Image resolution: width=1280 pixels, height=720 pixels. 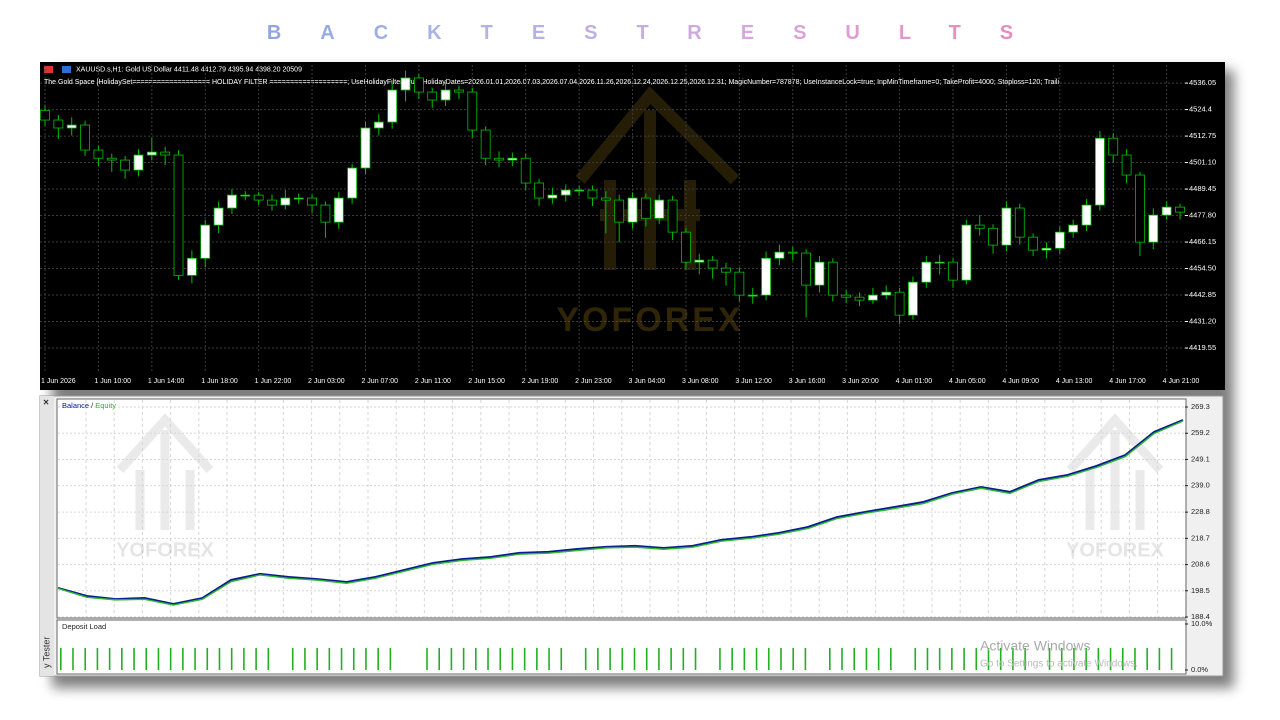 I want to click on y-tick-label: 228.8, so click(x=1200, y=511).